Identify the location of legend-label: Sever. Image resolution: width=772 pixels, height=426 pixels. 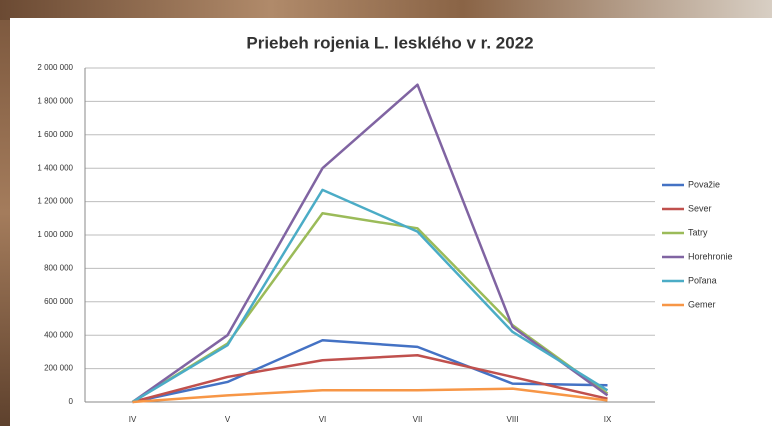
(700, 208).